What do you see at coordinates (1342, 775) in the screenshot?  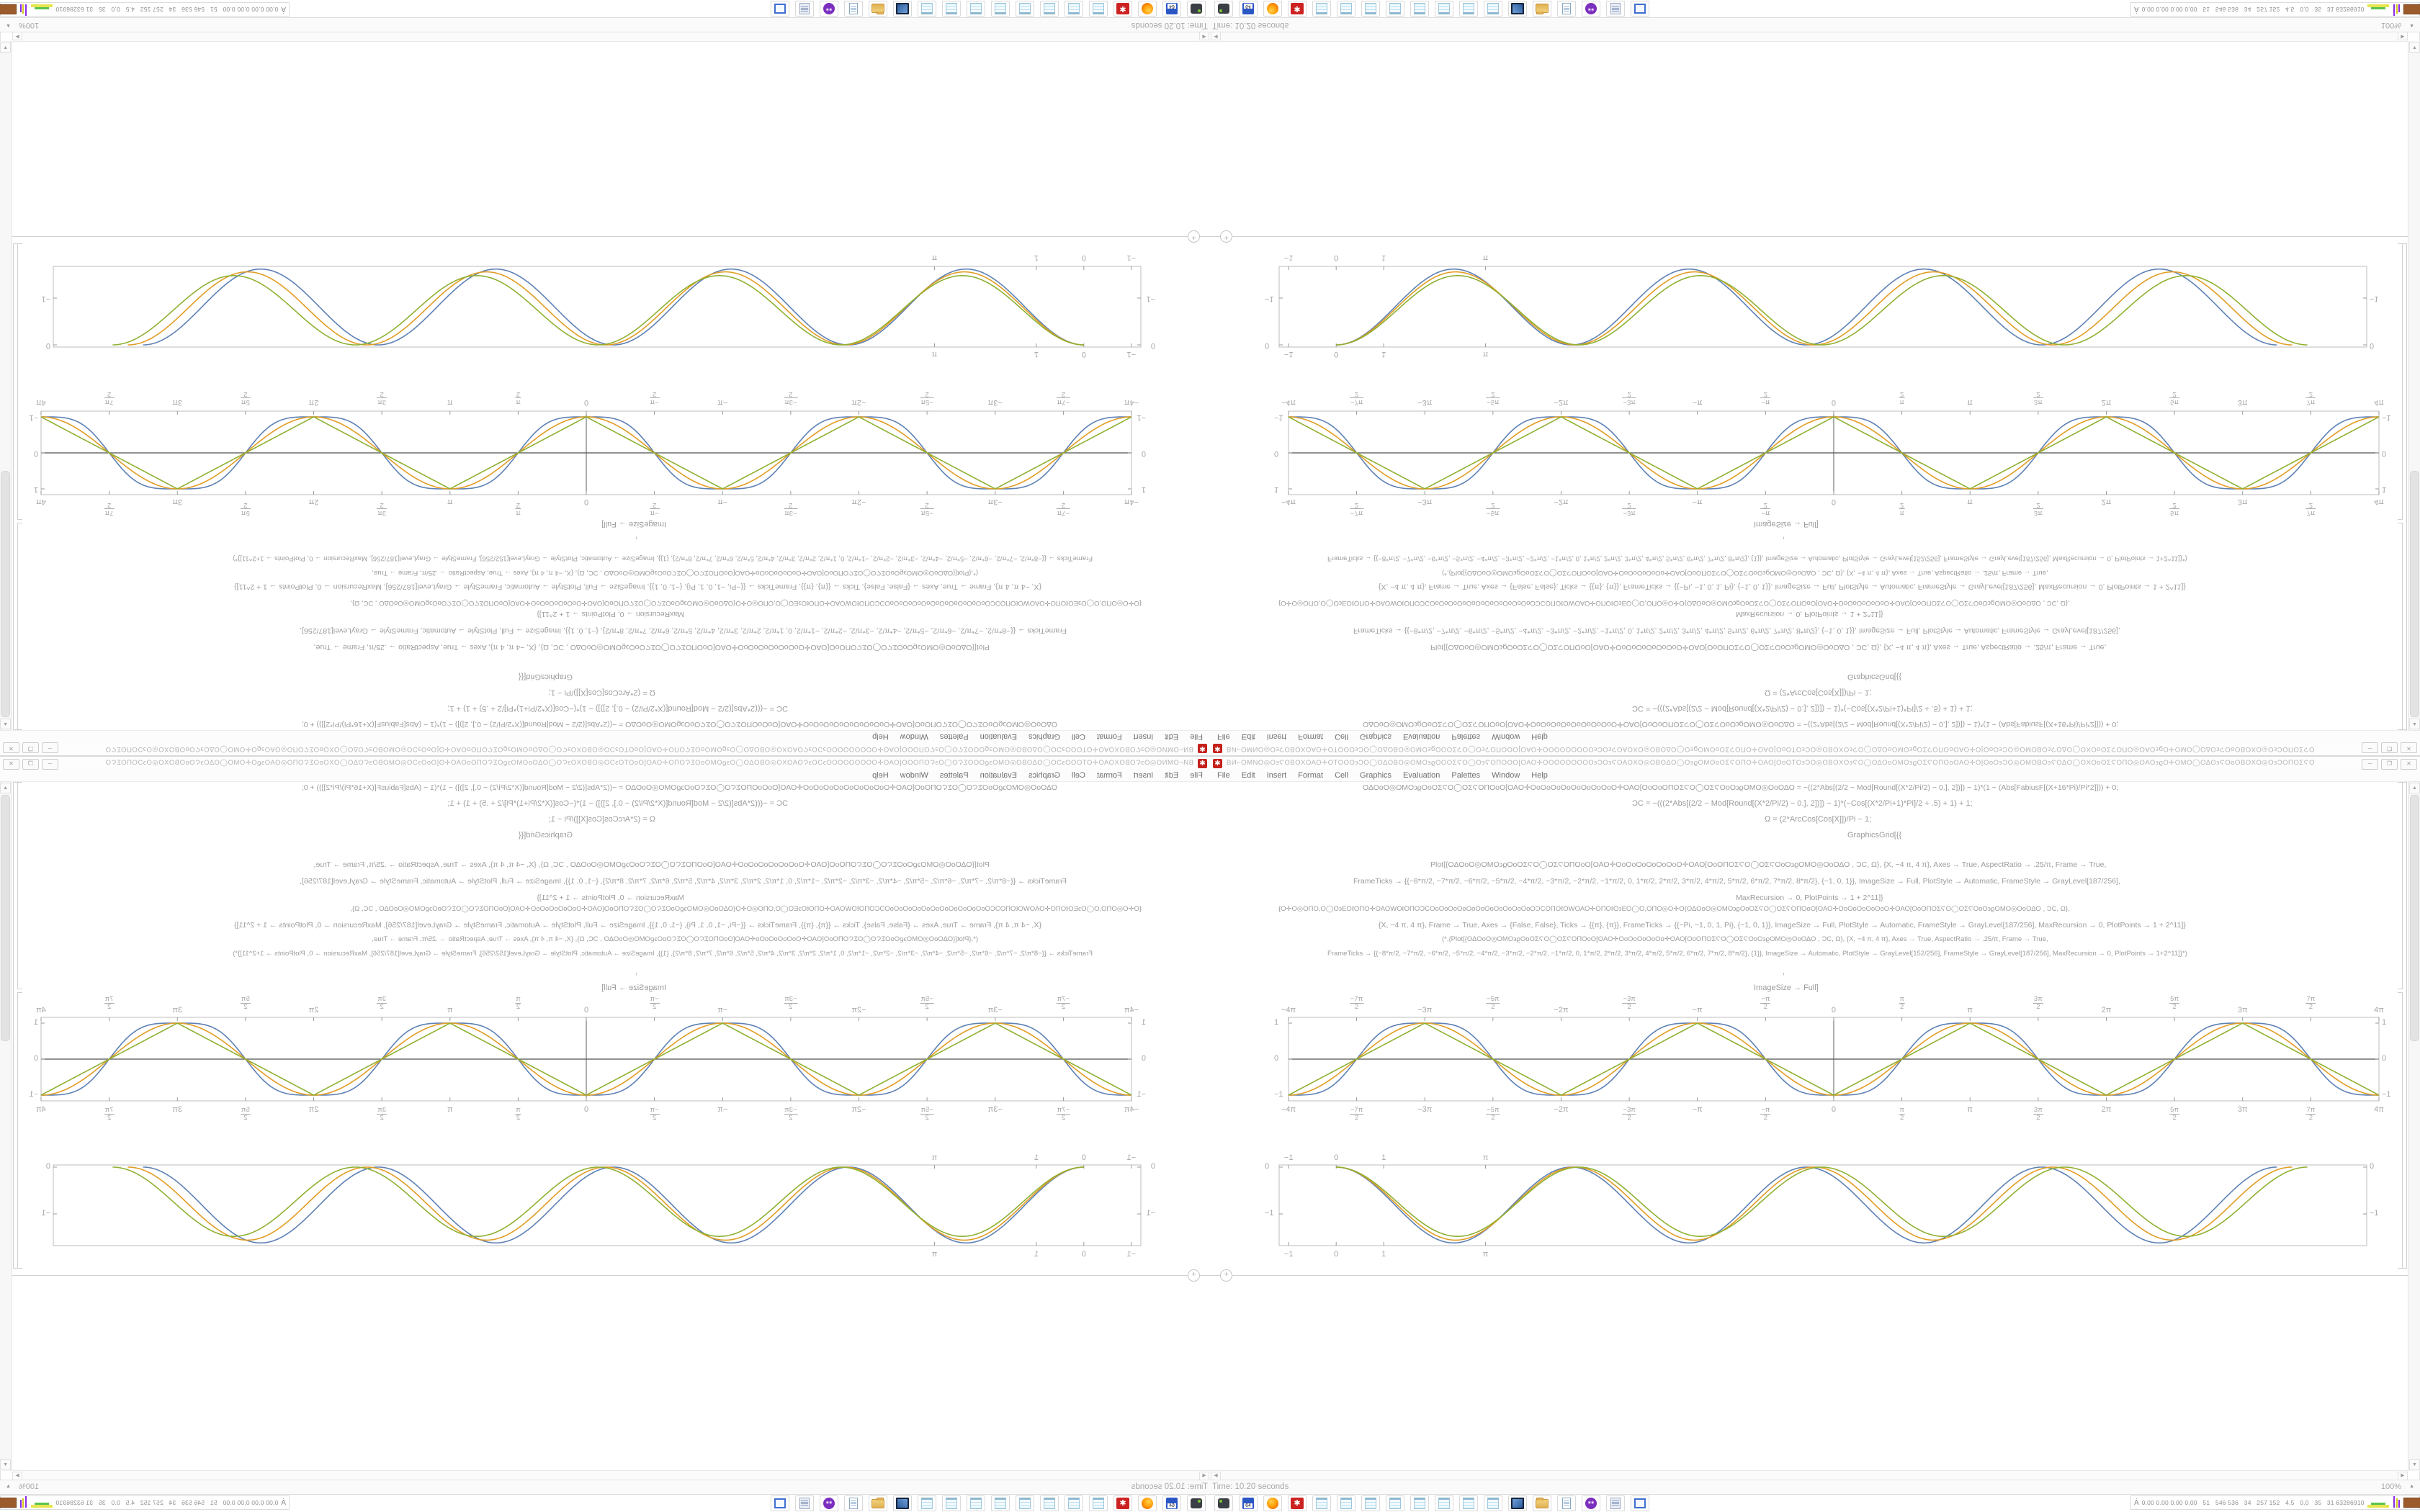 I see `menu-item: Cell` at bounding box center [1342, 775].